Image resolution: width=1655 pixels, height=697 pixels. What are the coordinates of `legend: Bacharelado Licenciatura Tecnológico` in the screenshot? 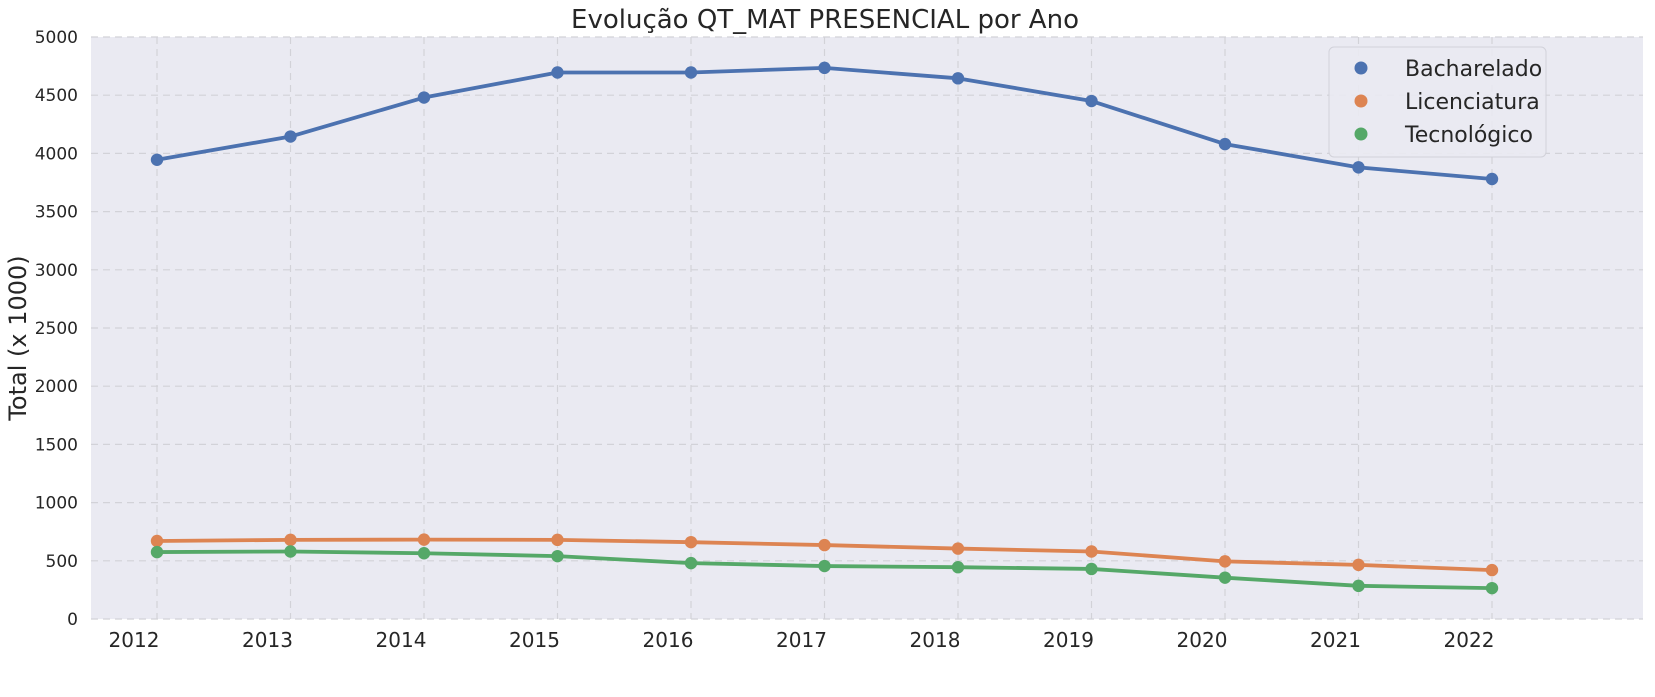 It's located at (1437, 102).